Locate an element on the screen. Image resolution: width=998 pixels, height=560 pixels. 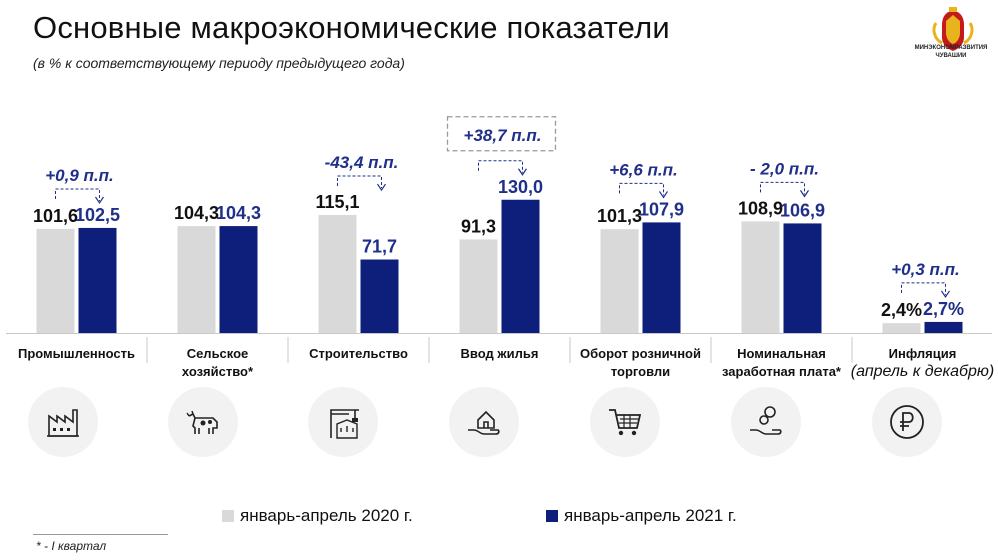
annotation-label-5: - 2,0 п.п. is located at coordinates (784, 168).